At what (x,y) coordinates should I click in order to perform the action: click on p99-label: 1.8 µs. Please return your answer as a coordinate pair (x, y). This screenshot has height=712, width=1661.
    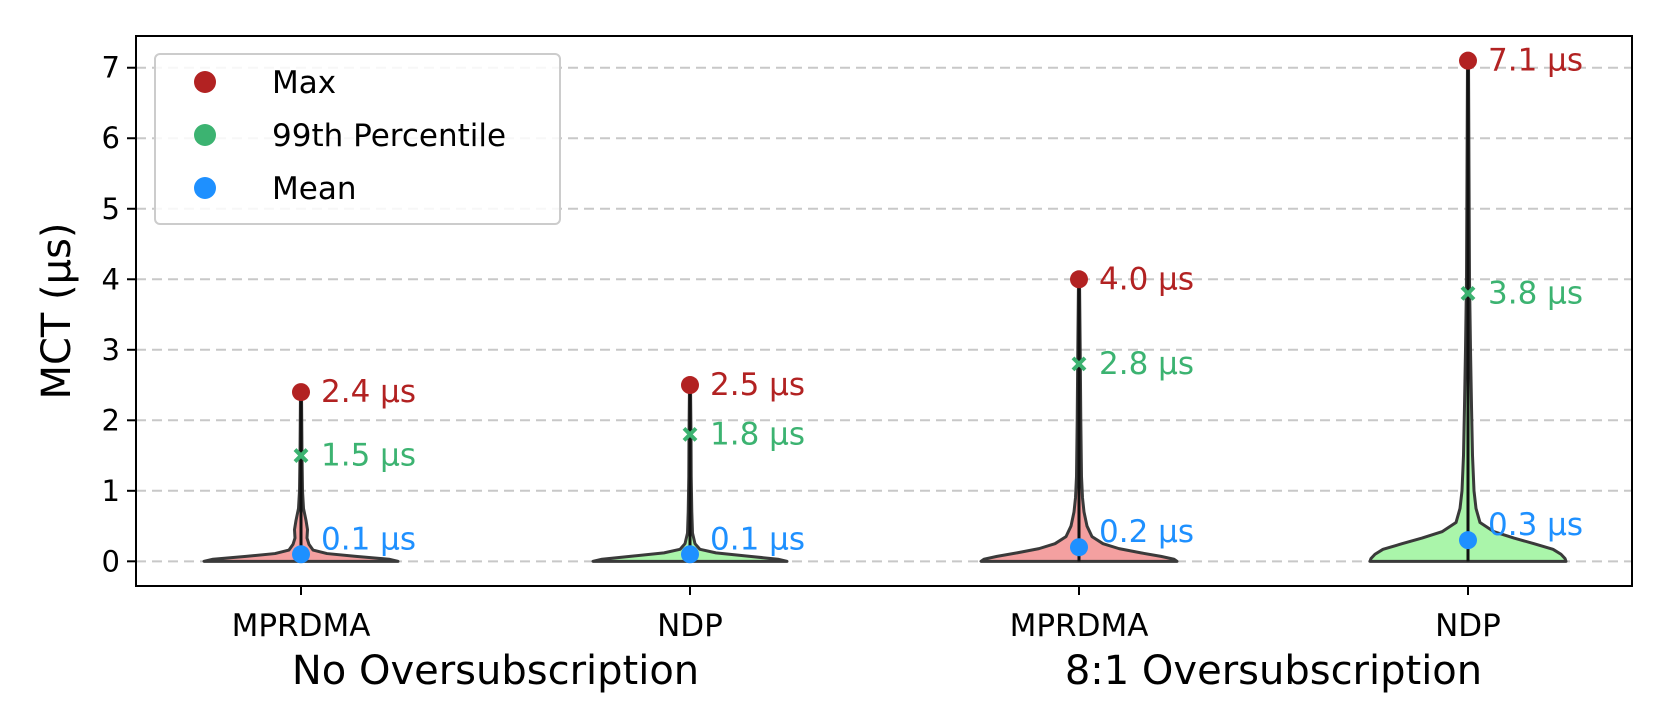
    Looking at the image, I should click on (757, 434).